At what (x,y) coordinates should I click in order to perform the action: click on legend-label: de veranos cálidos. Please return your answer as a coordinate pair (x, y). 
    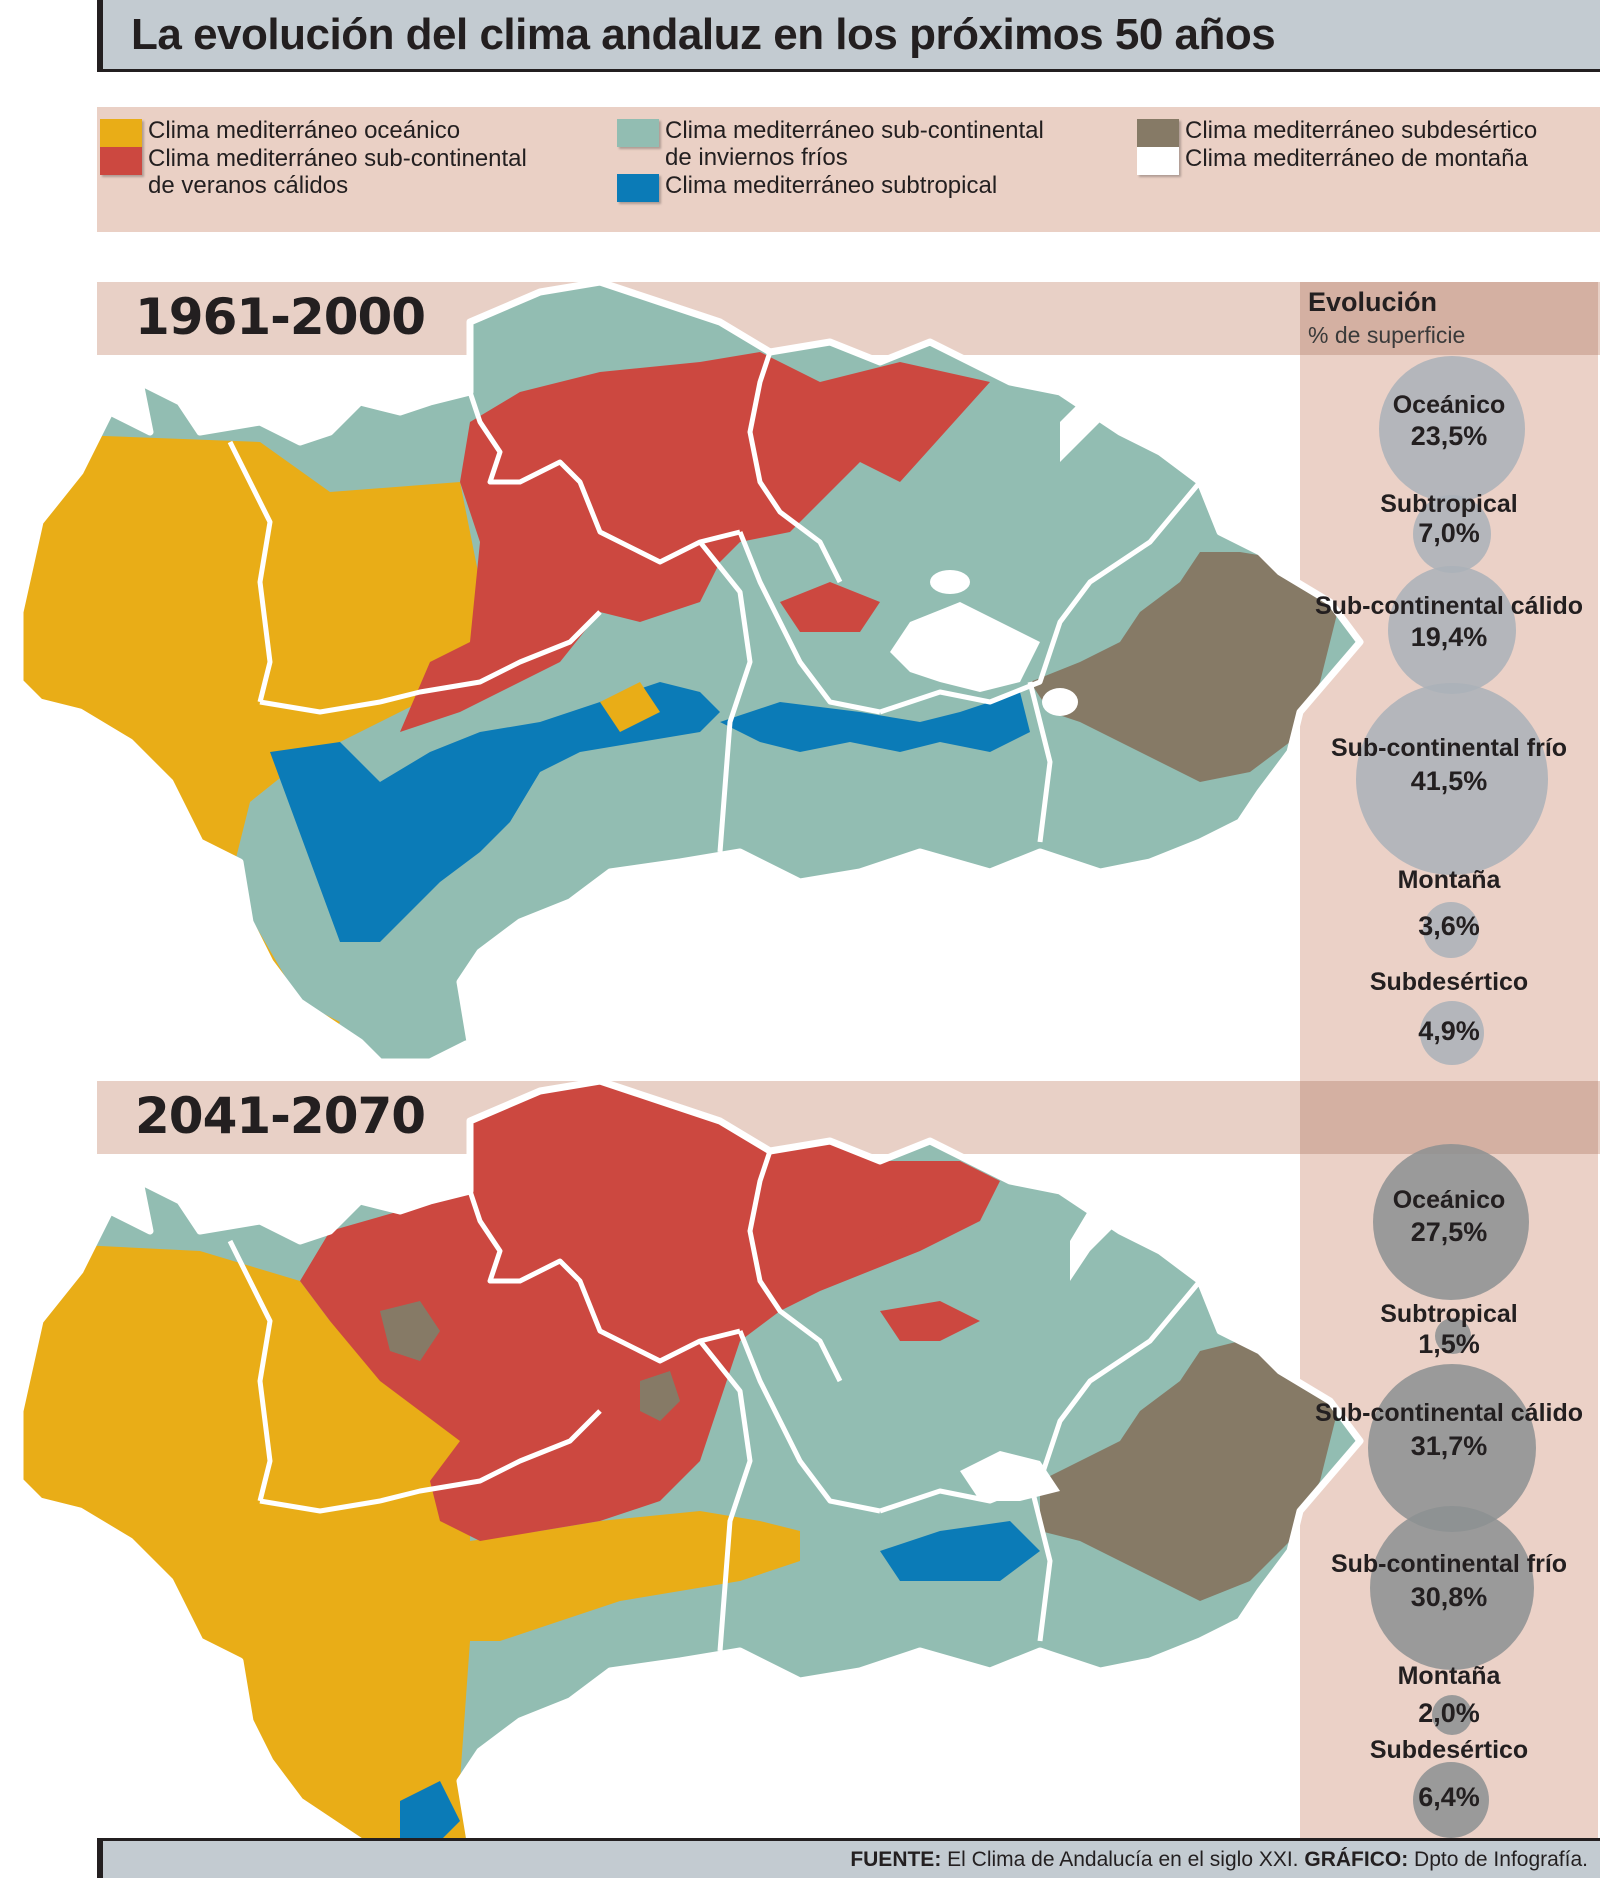
    Looking at the image, I should click on (248, 185).